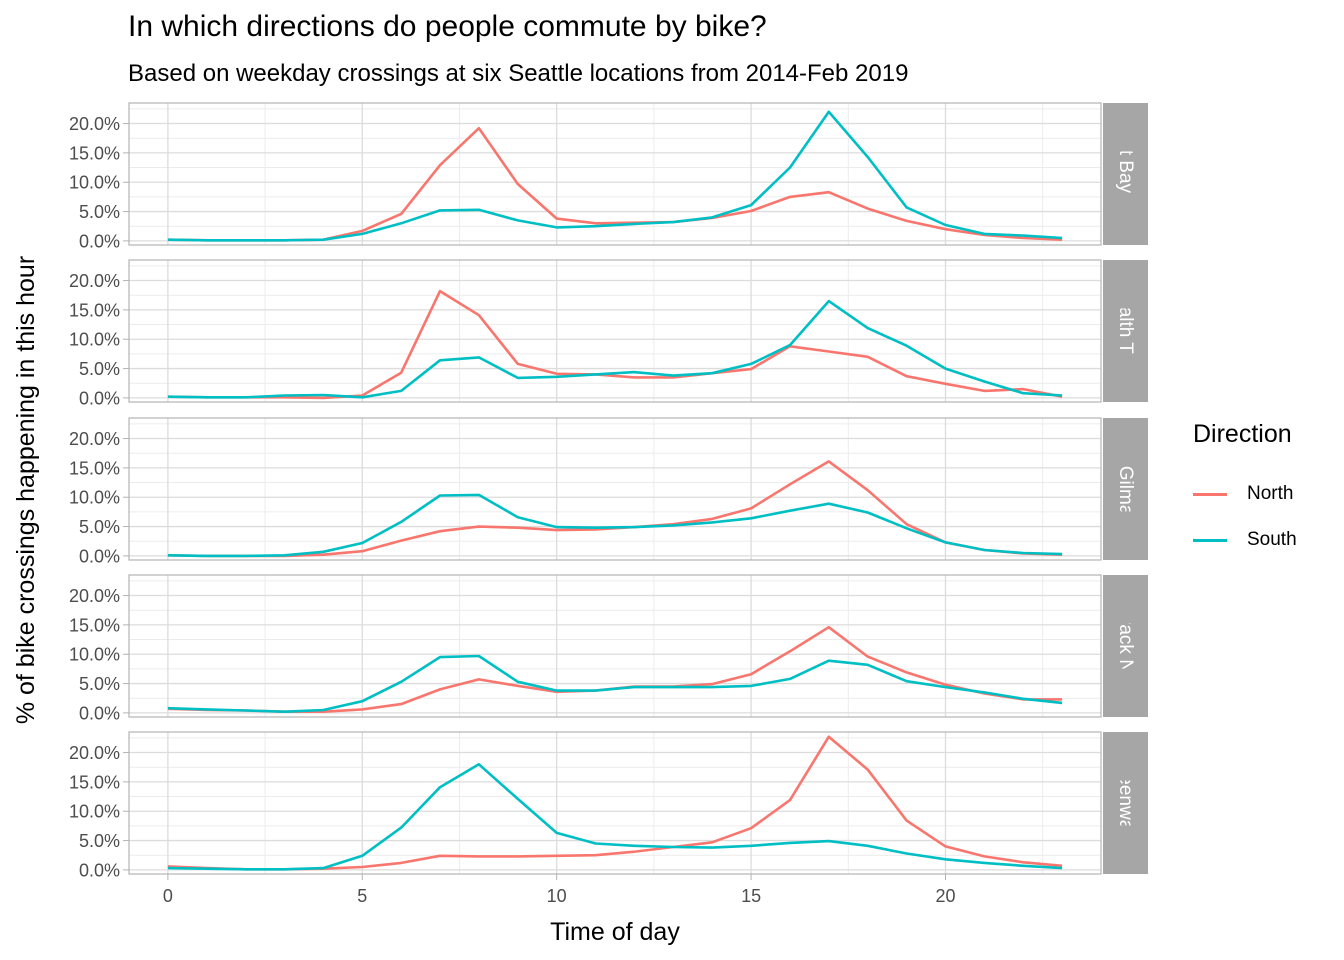 The height and width of the screenshot is (960, 1344). What do you see at coordinates (751, 896) in the screenshot?
I see `x-tick-label: 15` at bounding box center [751, 896].